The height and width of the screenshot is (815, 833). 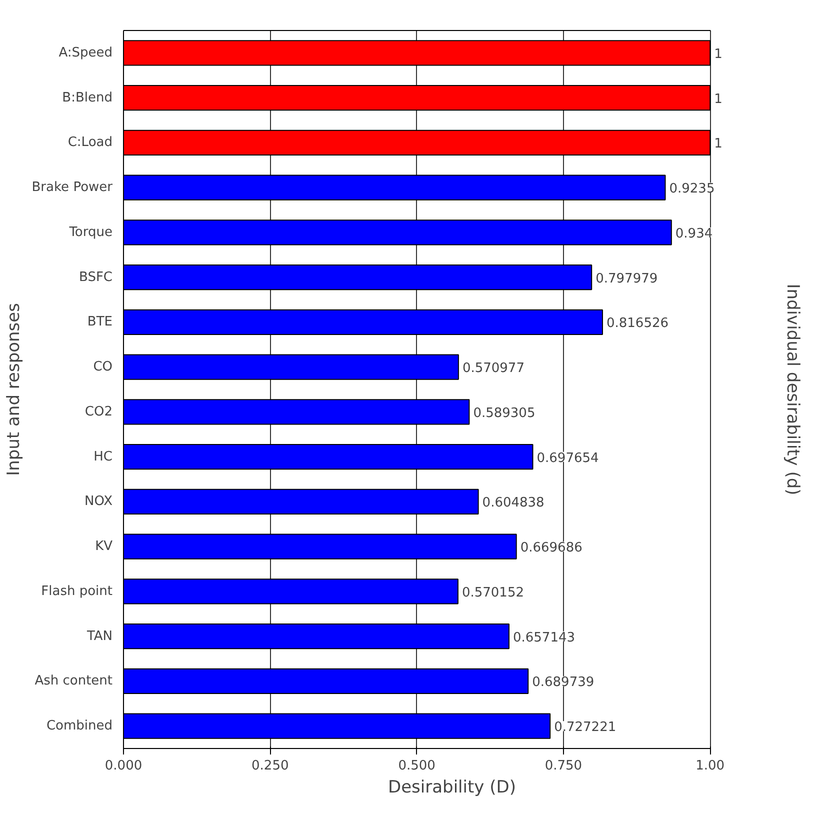 I want to click on data-label: 0.934, so click(x=694, y=234).